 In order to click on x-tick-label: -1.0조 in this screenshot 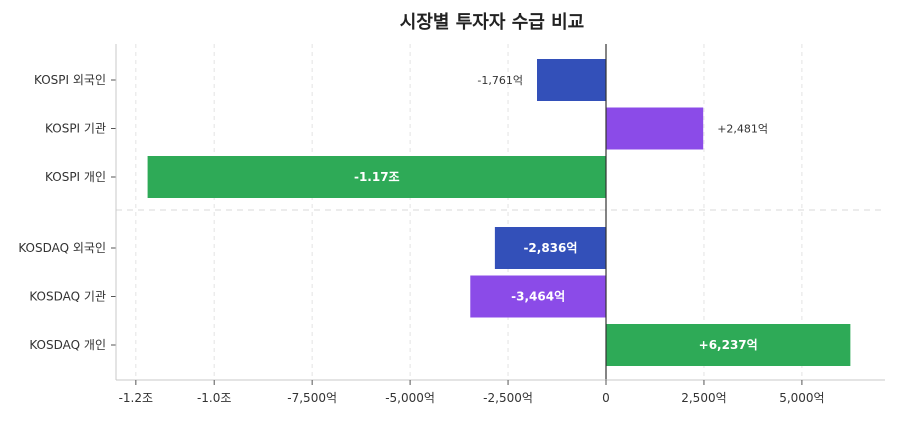, I will do `click(214, 398)`.